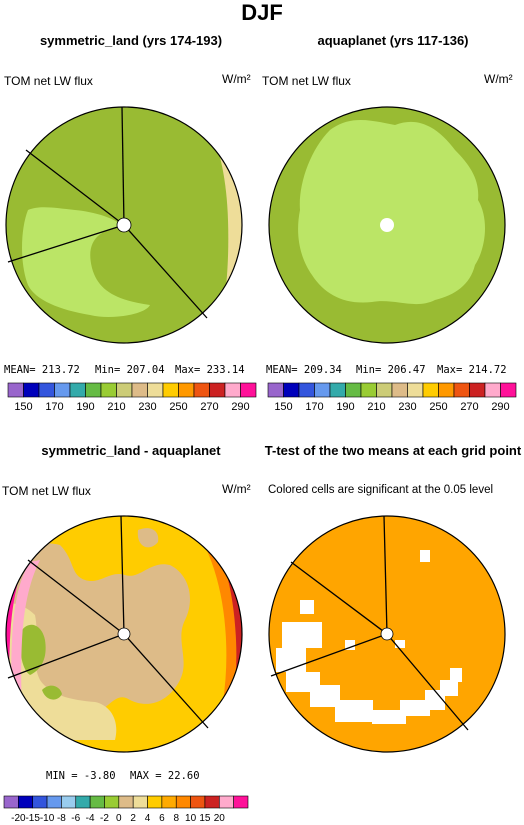  I want to click on panel1-map-border, so click(124, 225).